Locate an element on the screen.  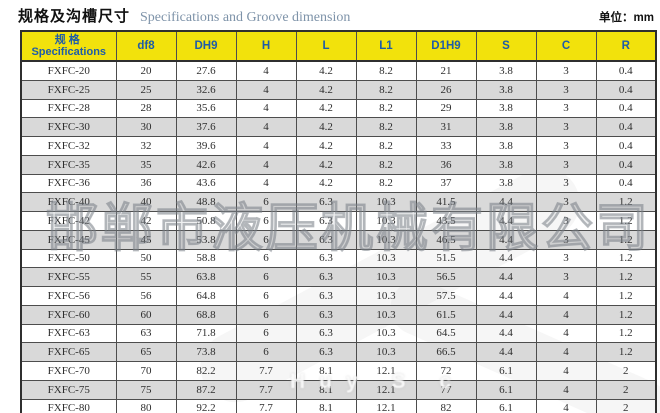
value-cell: 27.6 is located at coordinates (206, 70).